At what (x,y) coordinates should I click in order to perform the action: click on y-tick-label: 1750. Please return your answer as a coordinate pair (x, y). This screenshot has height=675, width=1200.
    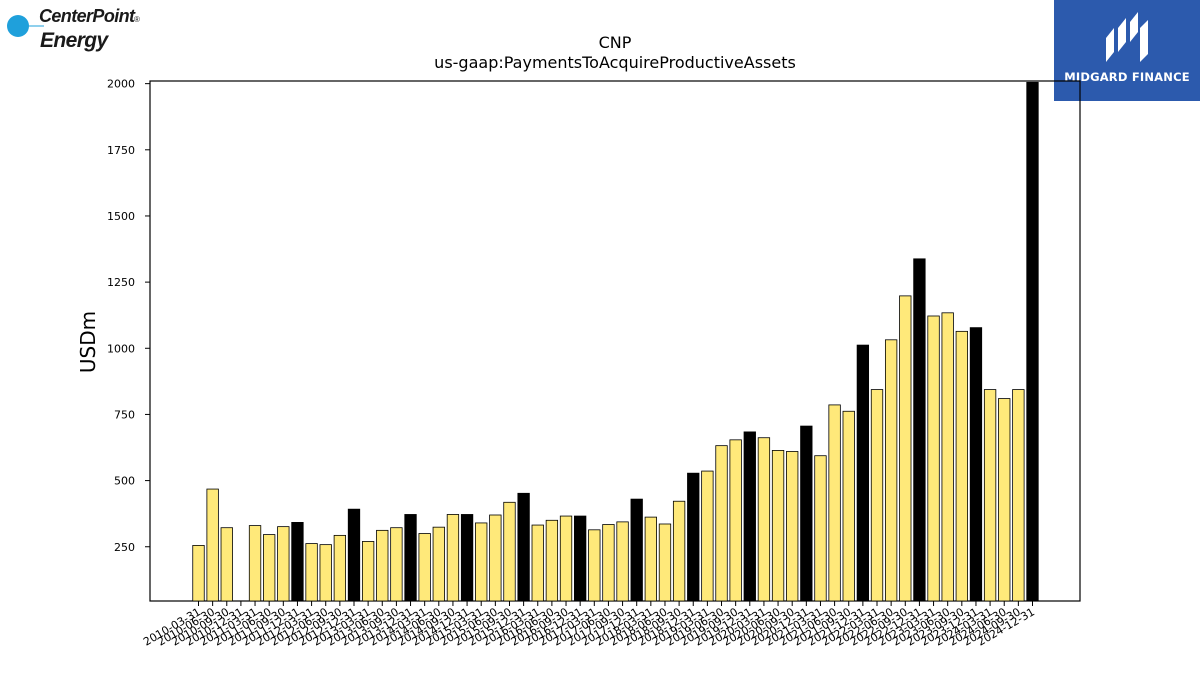
    Looking at the image, I should click on (121, 150).